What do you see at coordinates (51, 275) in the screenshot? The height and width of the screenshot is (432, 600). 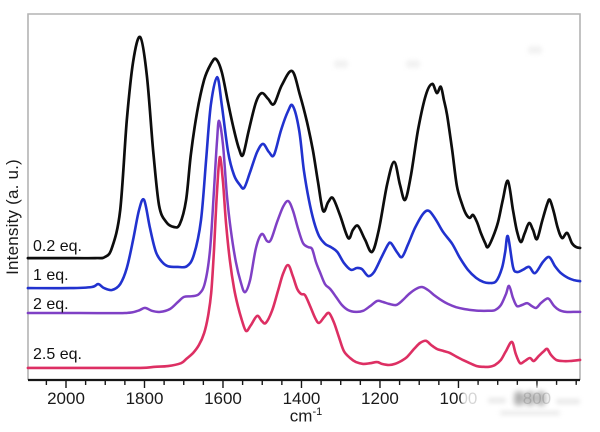 I see `series-label-1-eq: 1 eq.` at bounding box center [51, 275].